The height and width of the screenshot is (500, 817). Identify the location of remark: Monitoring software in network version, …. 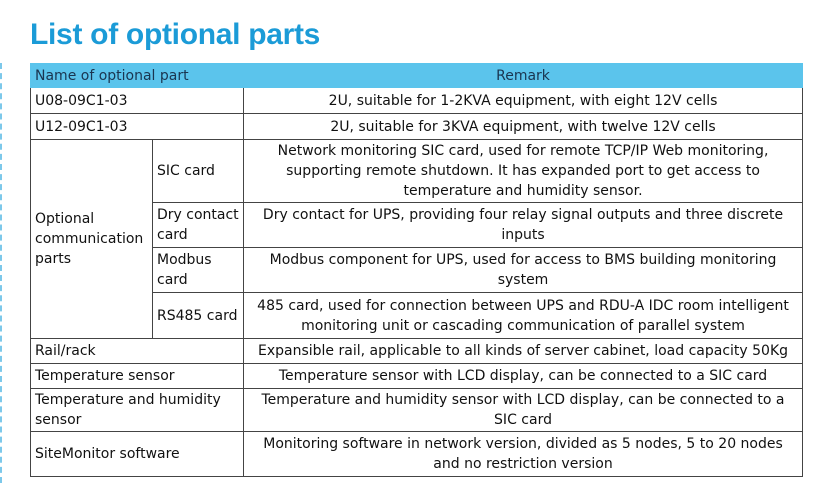
(523, 454).